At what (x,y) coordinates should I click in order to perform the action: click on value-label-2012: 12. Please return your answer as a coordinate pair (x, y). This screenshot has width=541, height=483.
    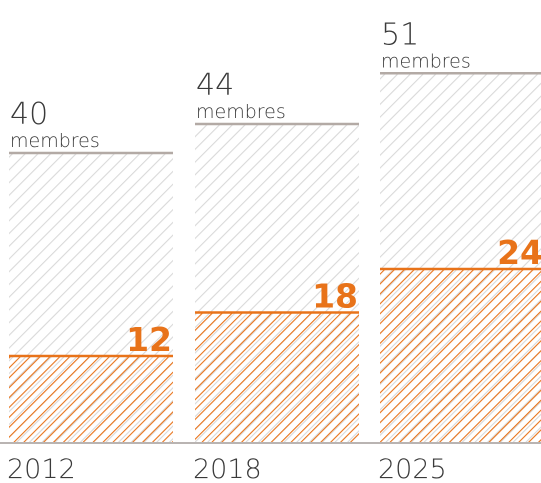
    Looking at the image, I should click on (149, 339).